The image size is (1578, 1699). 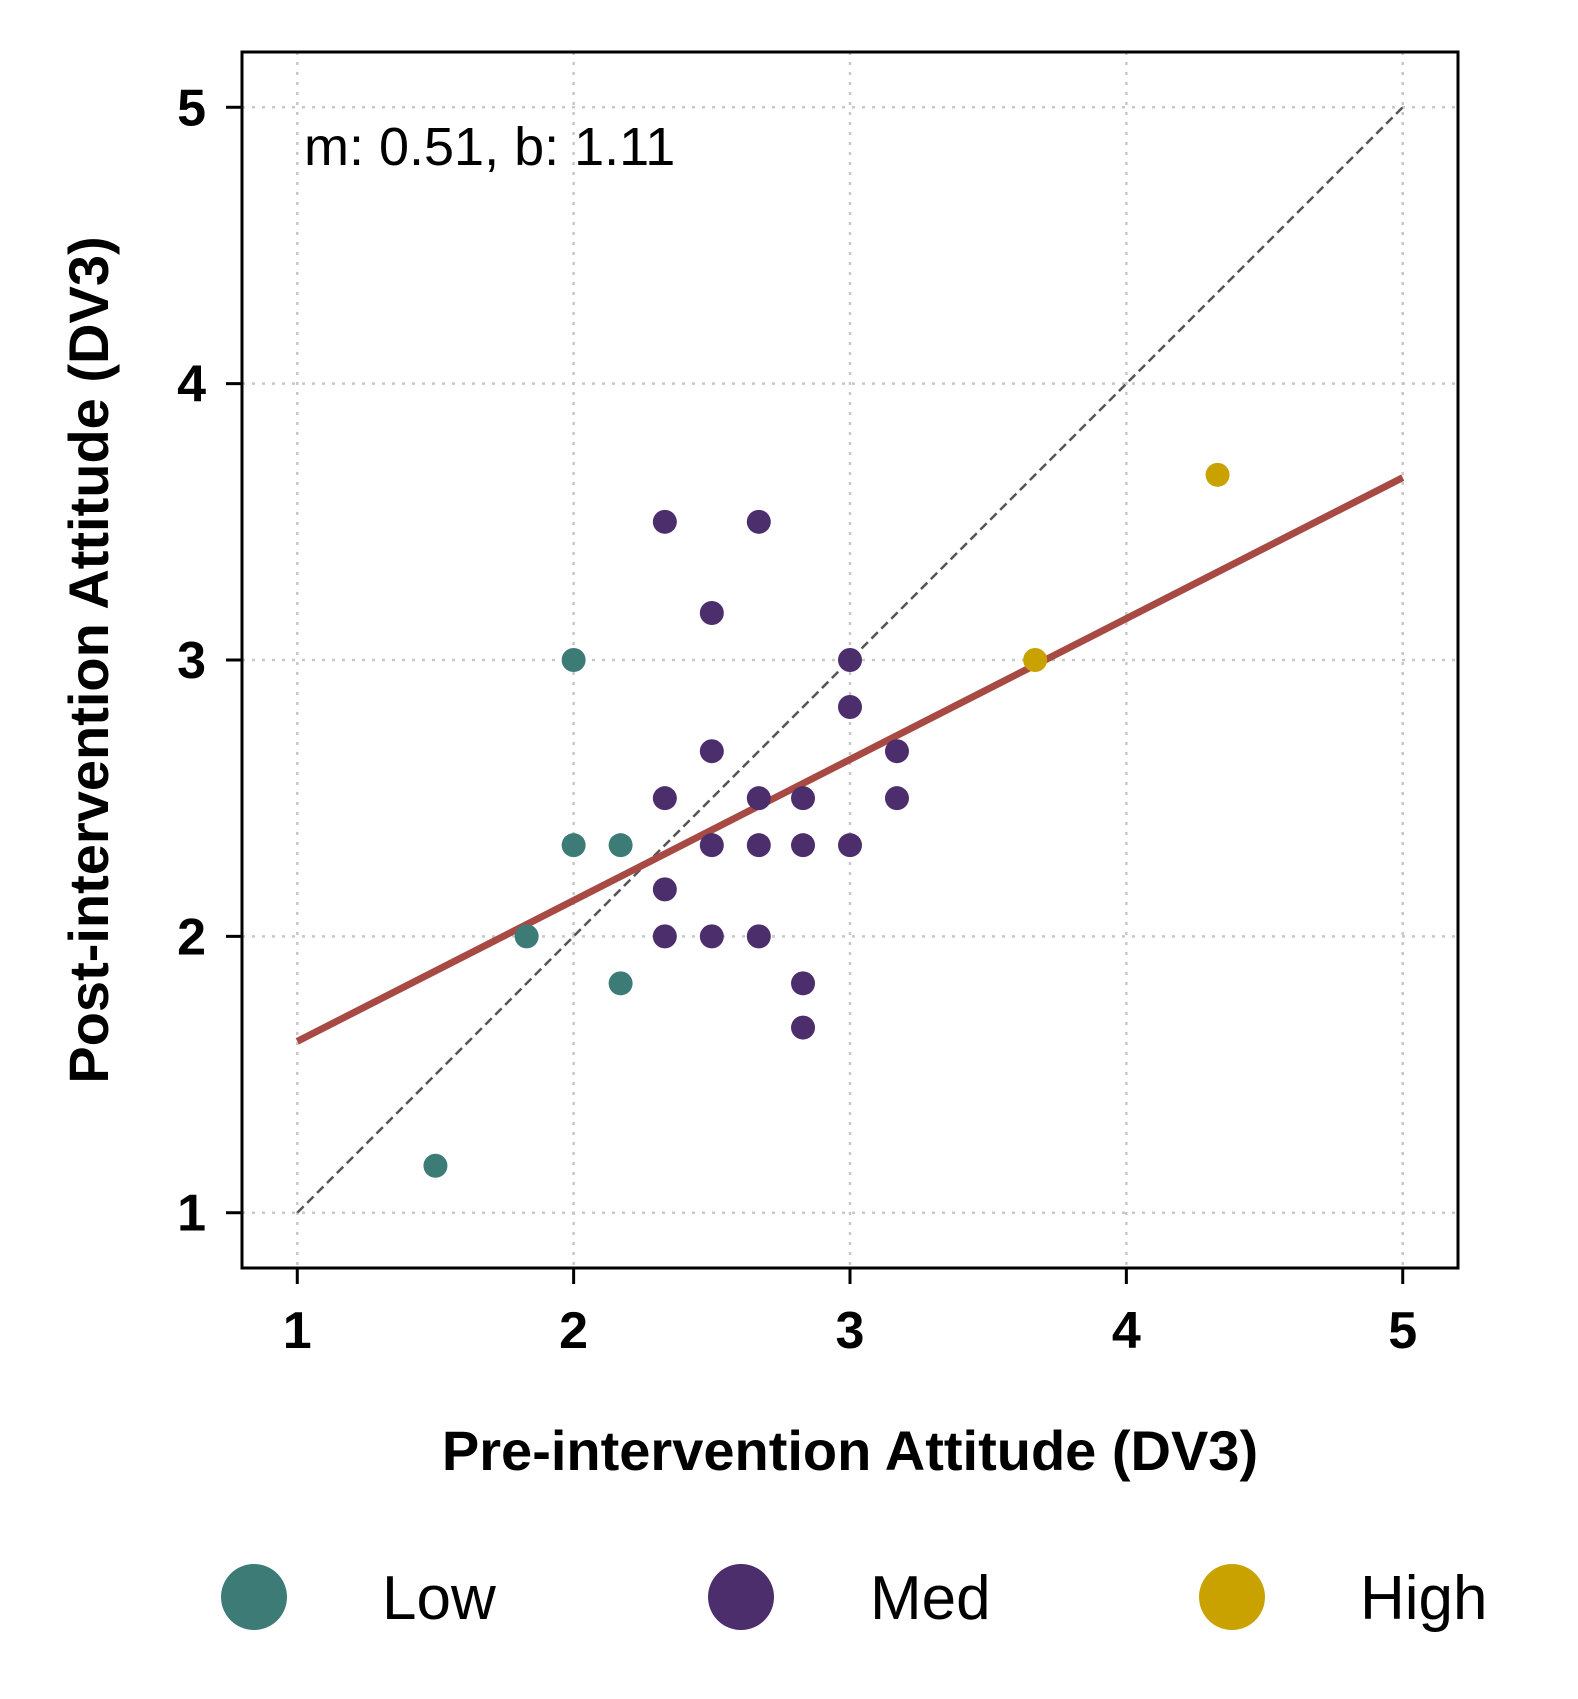 What do you see at coordinates (1126, 1331) in the screenshot?
I see `x-tick-label: 4` at bounding box center [1126, 1331].